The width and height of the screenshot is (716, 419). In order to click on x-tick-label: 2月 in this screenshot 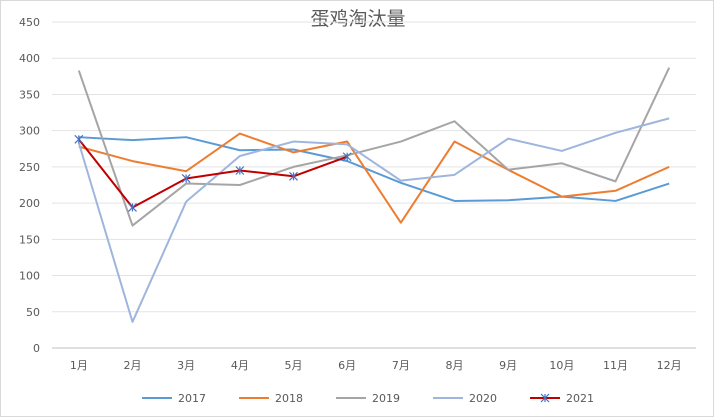, I will do `click(133, 365)`.